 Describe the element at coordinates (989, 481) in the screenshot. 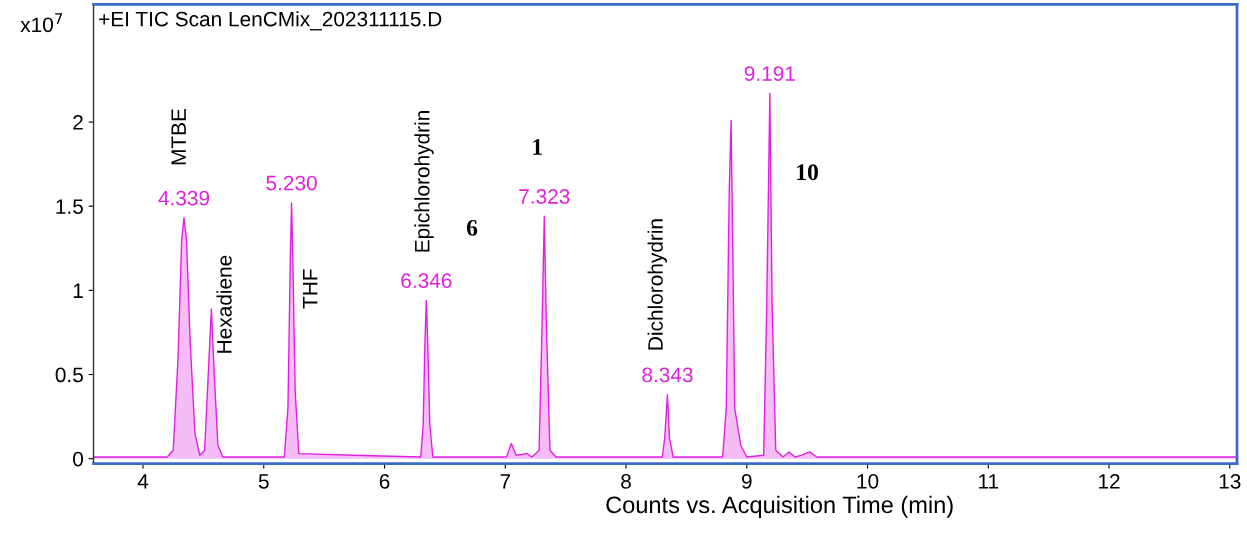

I see `x-tick-label: 11` at that location.